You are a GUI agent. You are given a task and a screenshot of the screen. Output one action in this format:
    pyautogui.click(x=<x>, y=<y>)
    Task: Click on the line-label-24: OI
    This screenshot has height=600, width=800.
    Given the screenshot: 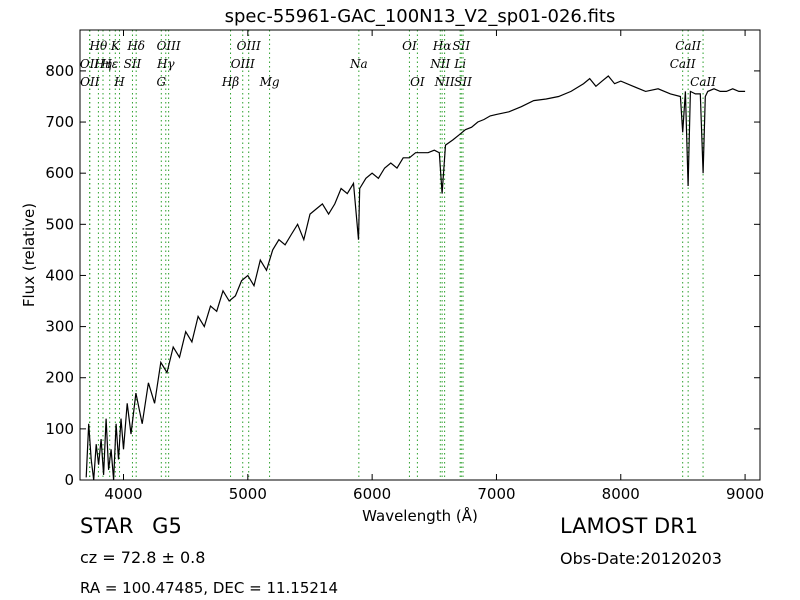 What is the action you would take?
    pyautogui.click(x=417, y=82)
    